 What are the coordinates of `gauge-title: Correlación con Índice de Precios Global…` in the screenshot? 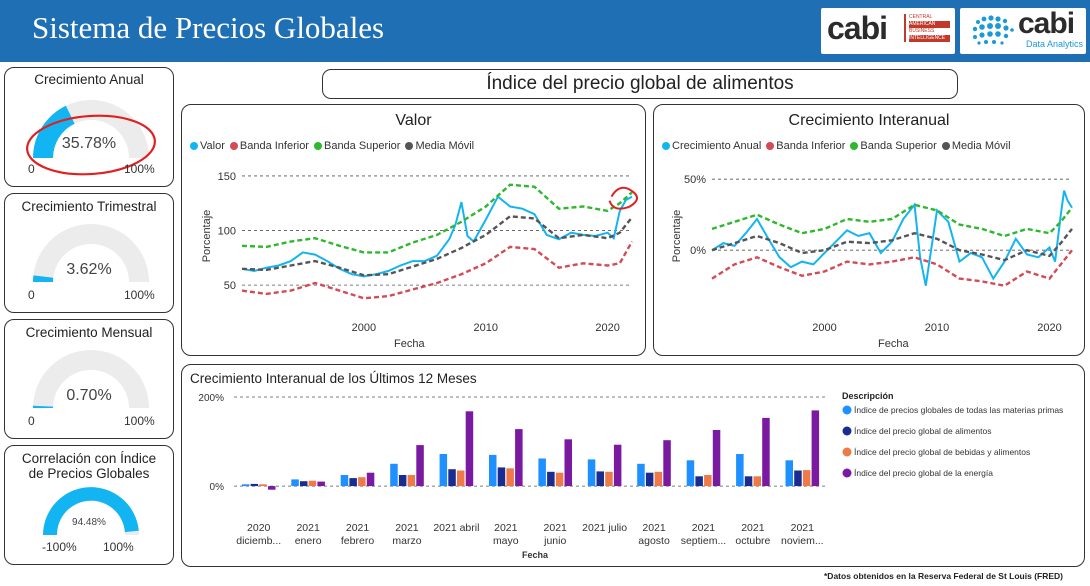 It's located at (89, 466).